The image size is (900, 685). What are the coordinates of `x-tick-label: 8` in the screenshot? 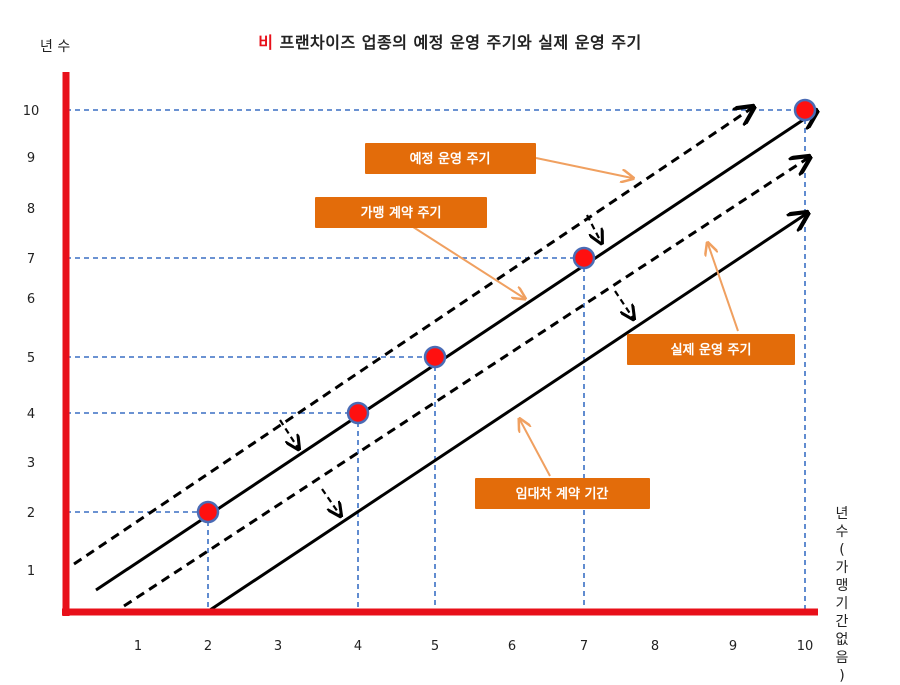 It's located at (655, 646).